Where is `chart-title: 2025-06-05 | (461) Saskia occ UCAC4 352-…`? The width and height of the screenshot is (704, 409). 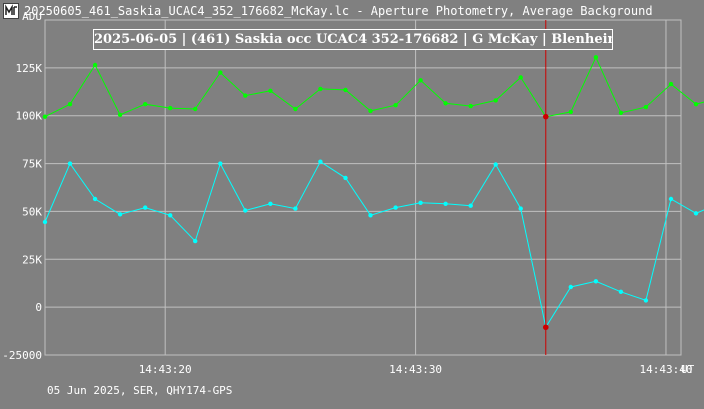
chart-title: 2025-06-05 | (461) Saskia occ UCAC4 352-… is located at coordinates (353, 39).